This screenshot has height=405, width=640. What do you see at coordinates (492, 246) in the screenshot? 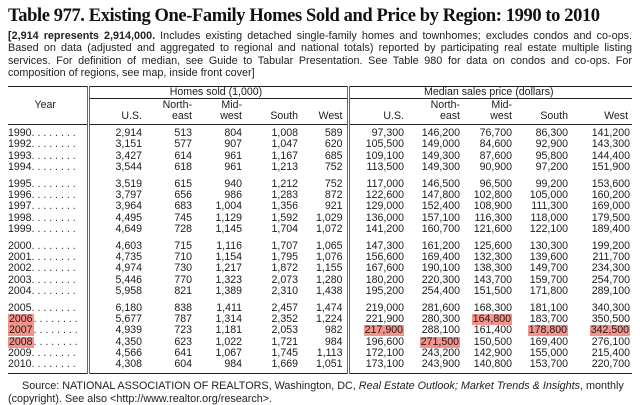
I see `cell-value: 125,600` at bounding box center [492, 246].